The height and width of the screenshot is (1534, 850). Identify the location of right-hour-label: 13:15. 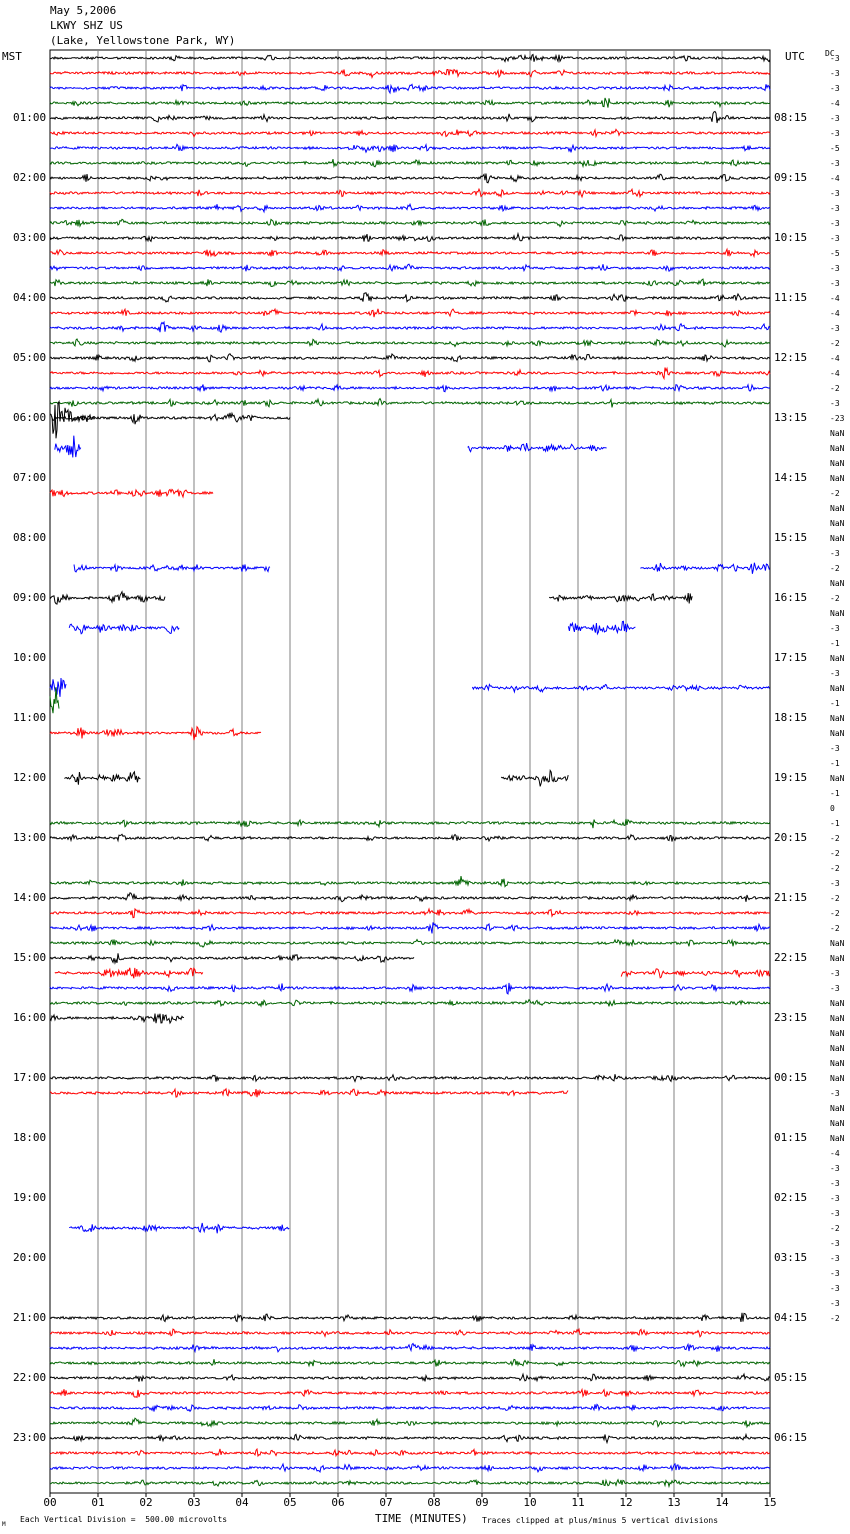
(791, 417).